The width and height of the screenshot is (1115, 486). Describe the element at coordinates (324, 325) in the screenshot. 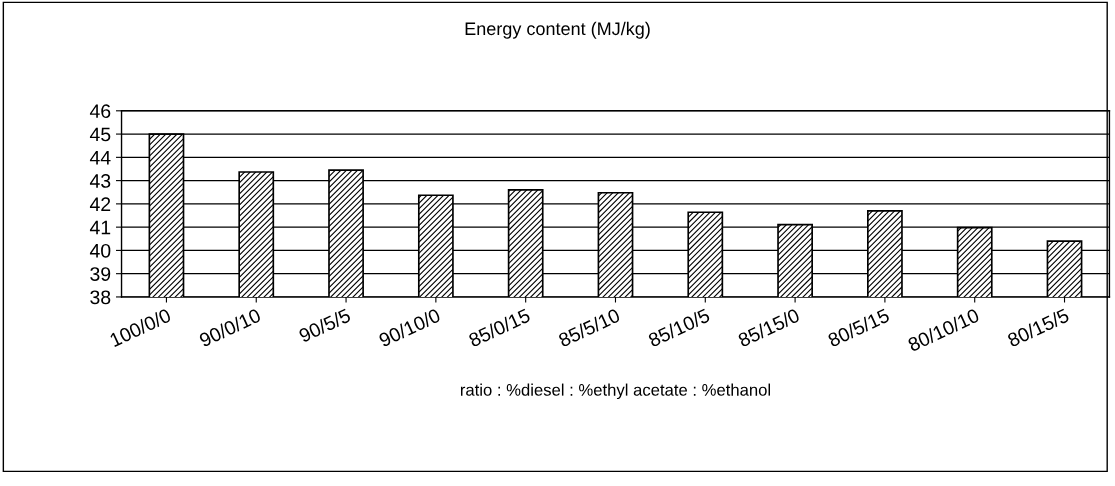

I see `x-tick-label: 90/5/5` at that location.